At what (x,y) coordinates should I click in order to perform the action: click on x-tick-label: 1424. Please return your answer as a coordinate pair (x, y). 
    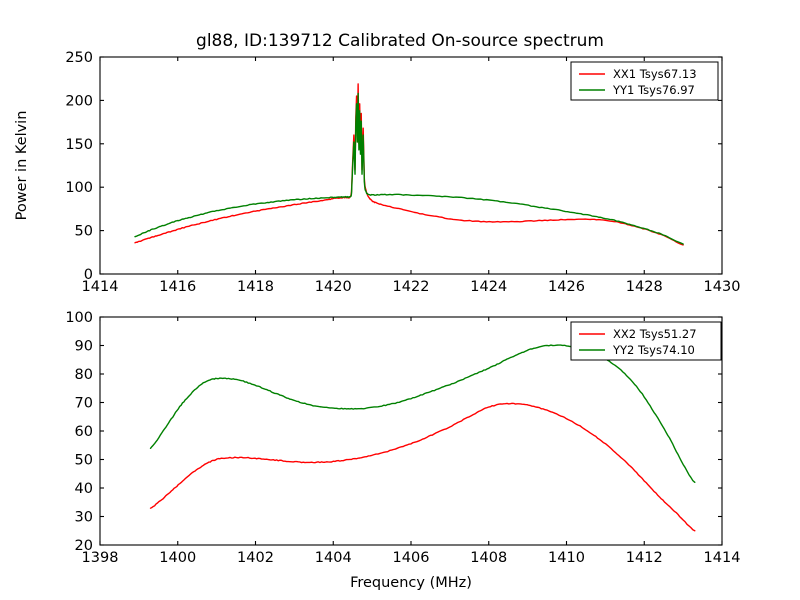
    Looking at the image, I should click on (488, 287).